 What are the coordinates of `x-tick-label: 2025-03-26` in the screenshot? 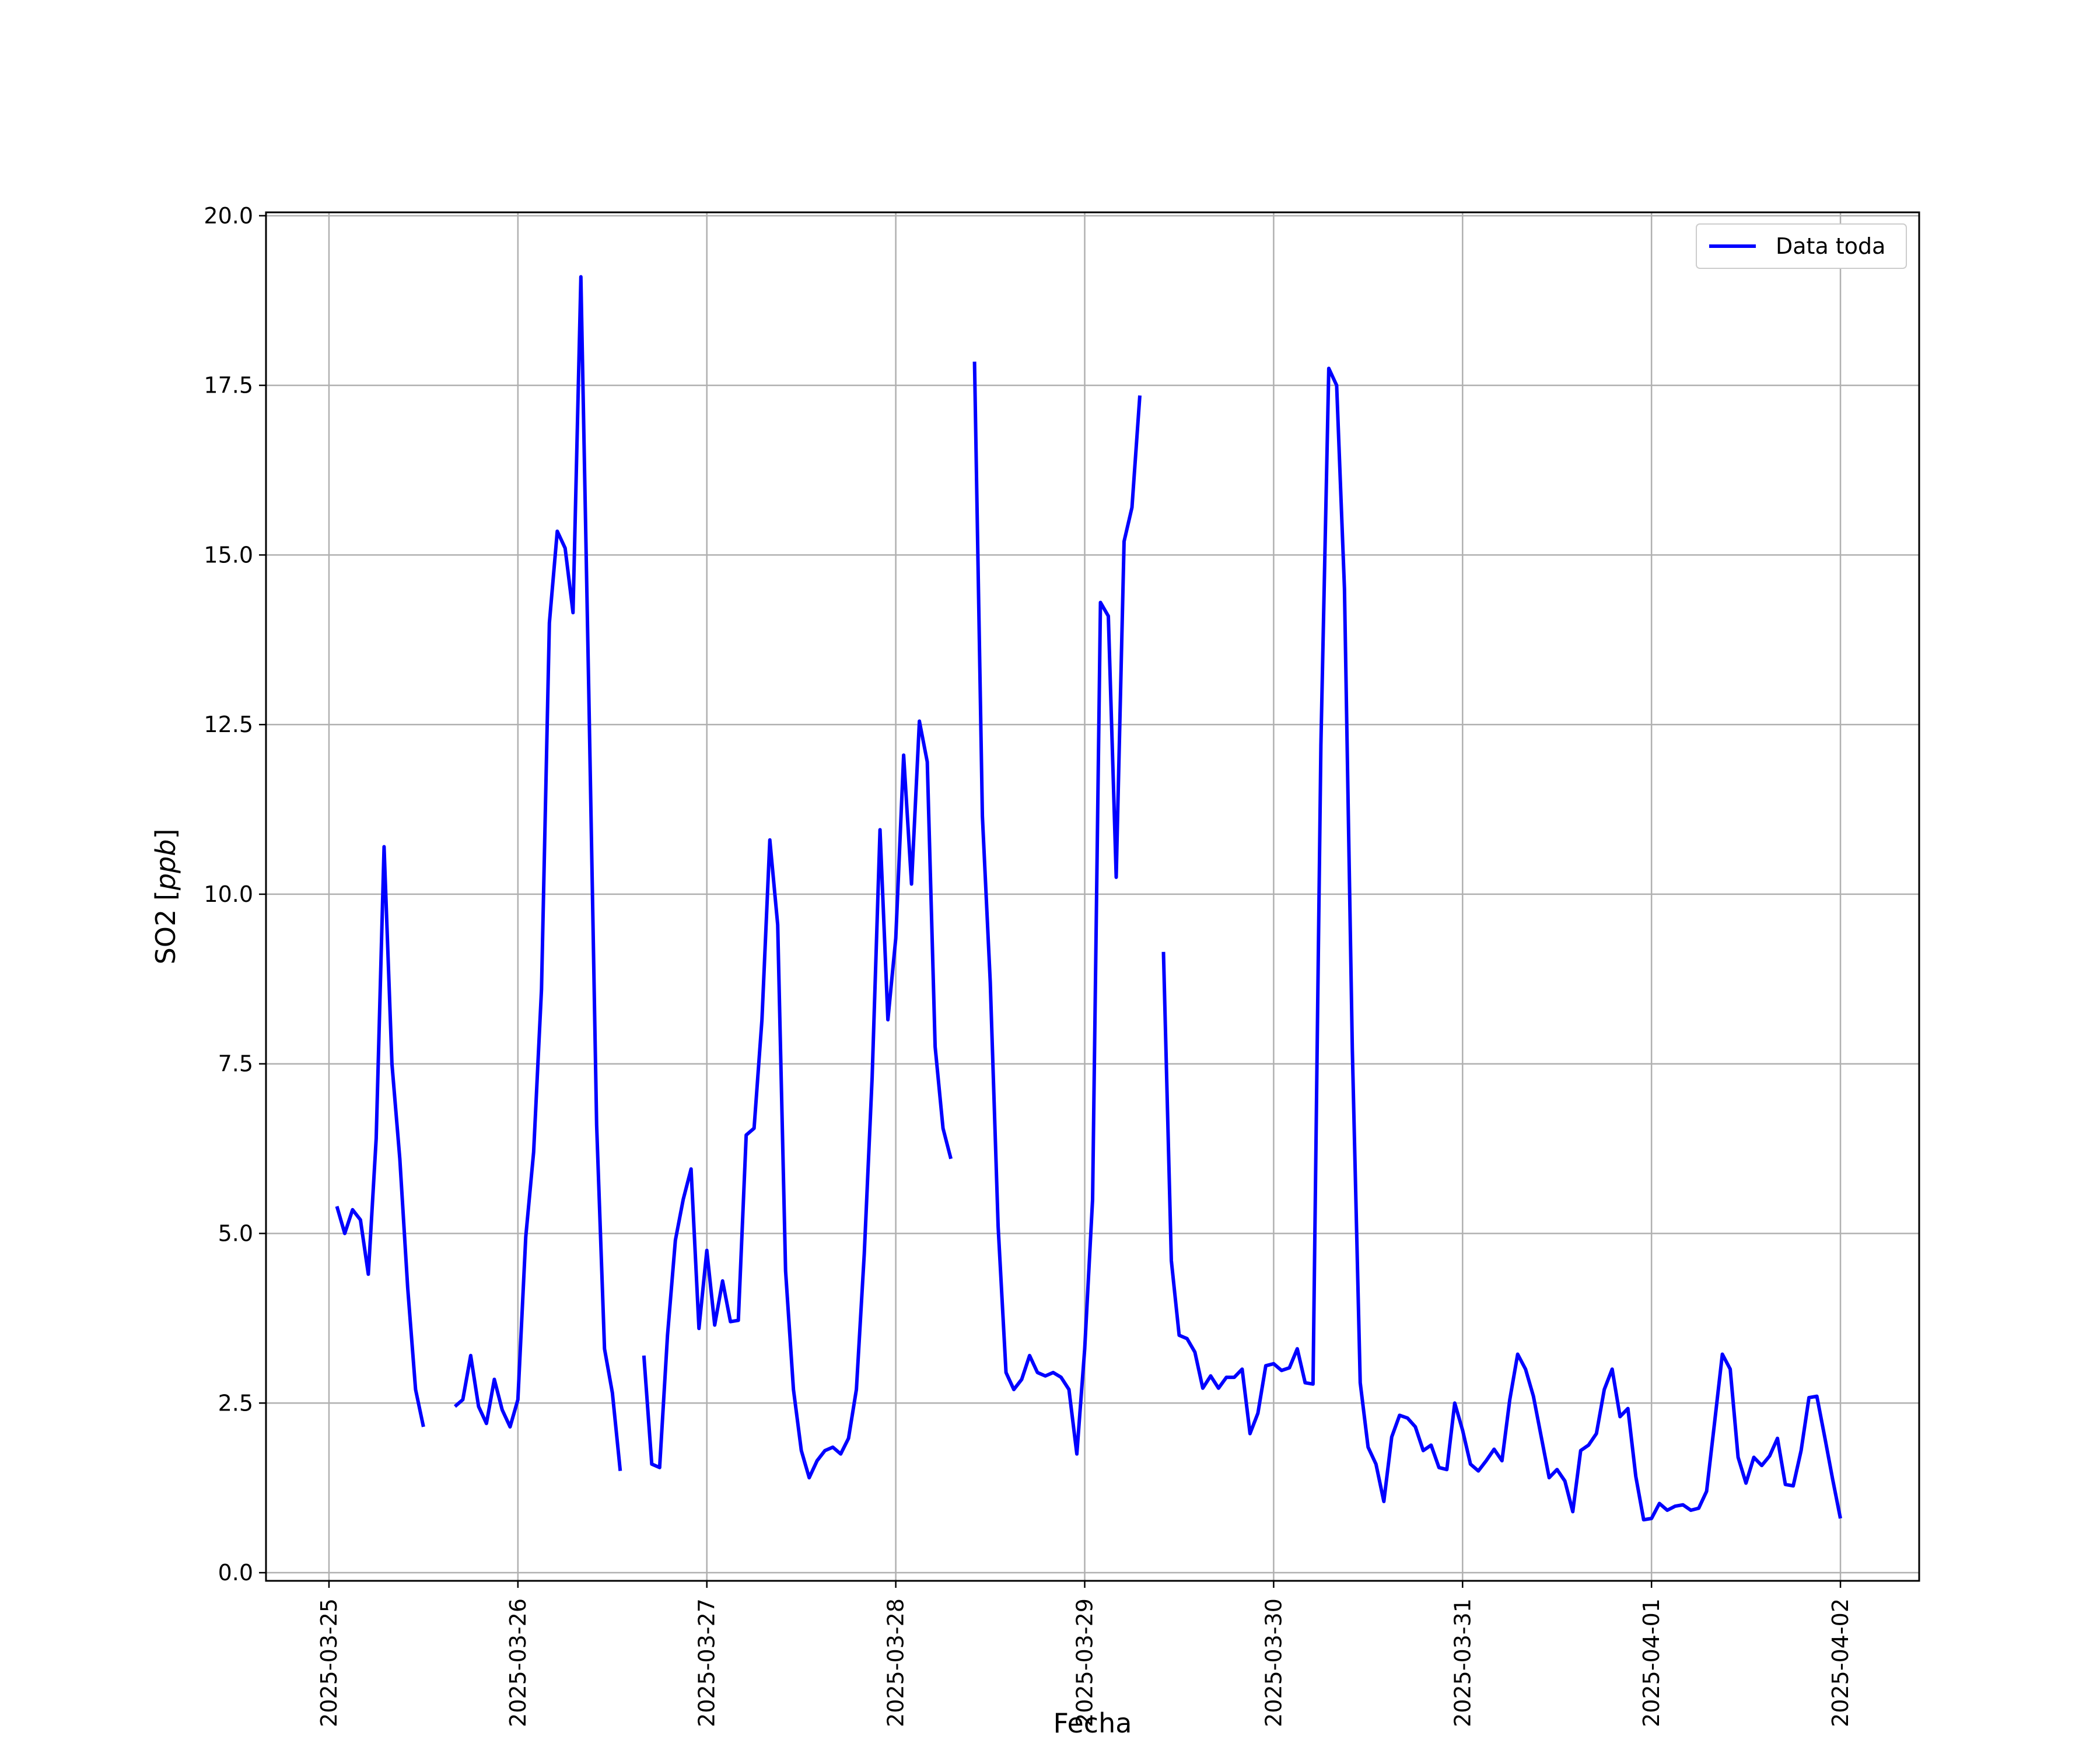 It's located at (518, 1662).